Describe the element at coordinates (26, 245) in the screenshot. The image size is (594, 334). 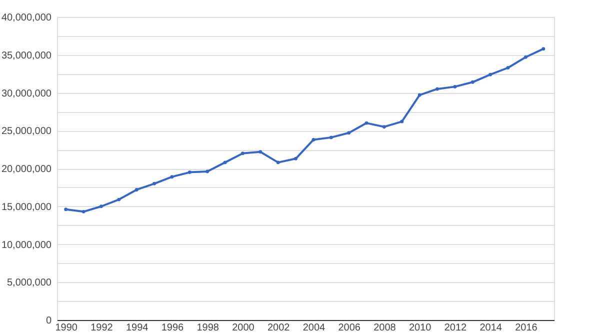
I see `y-tick-label: 10,000,000` at that location.